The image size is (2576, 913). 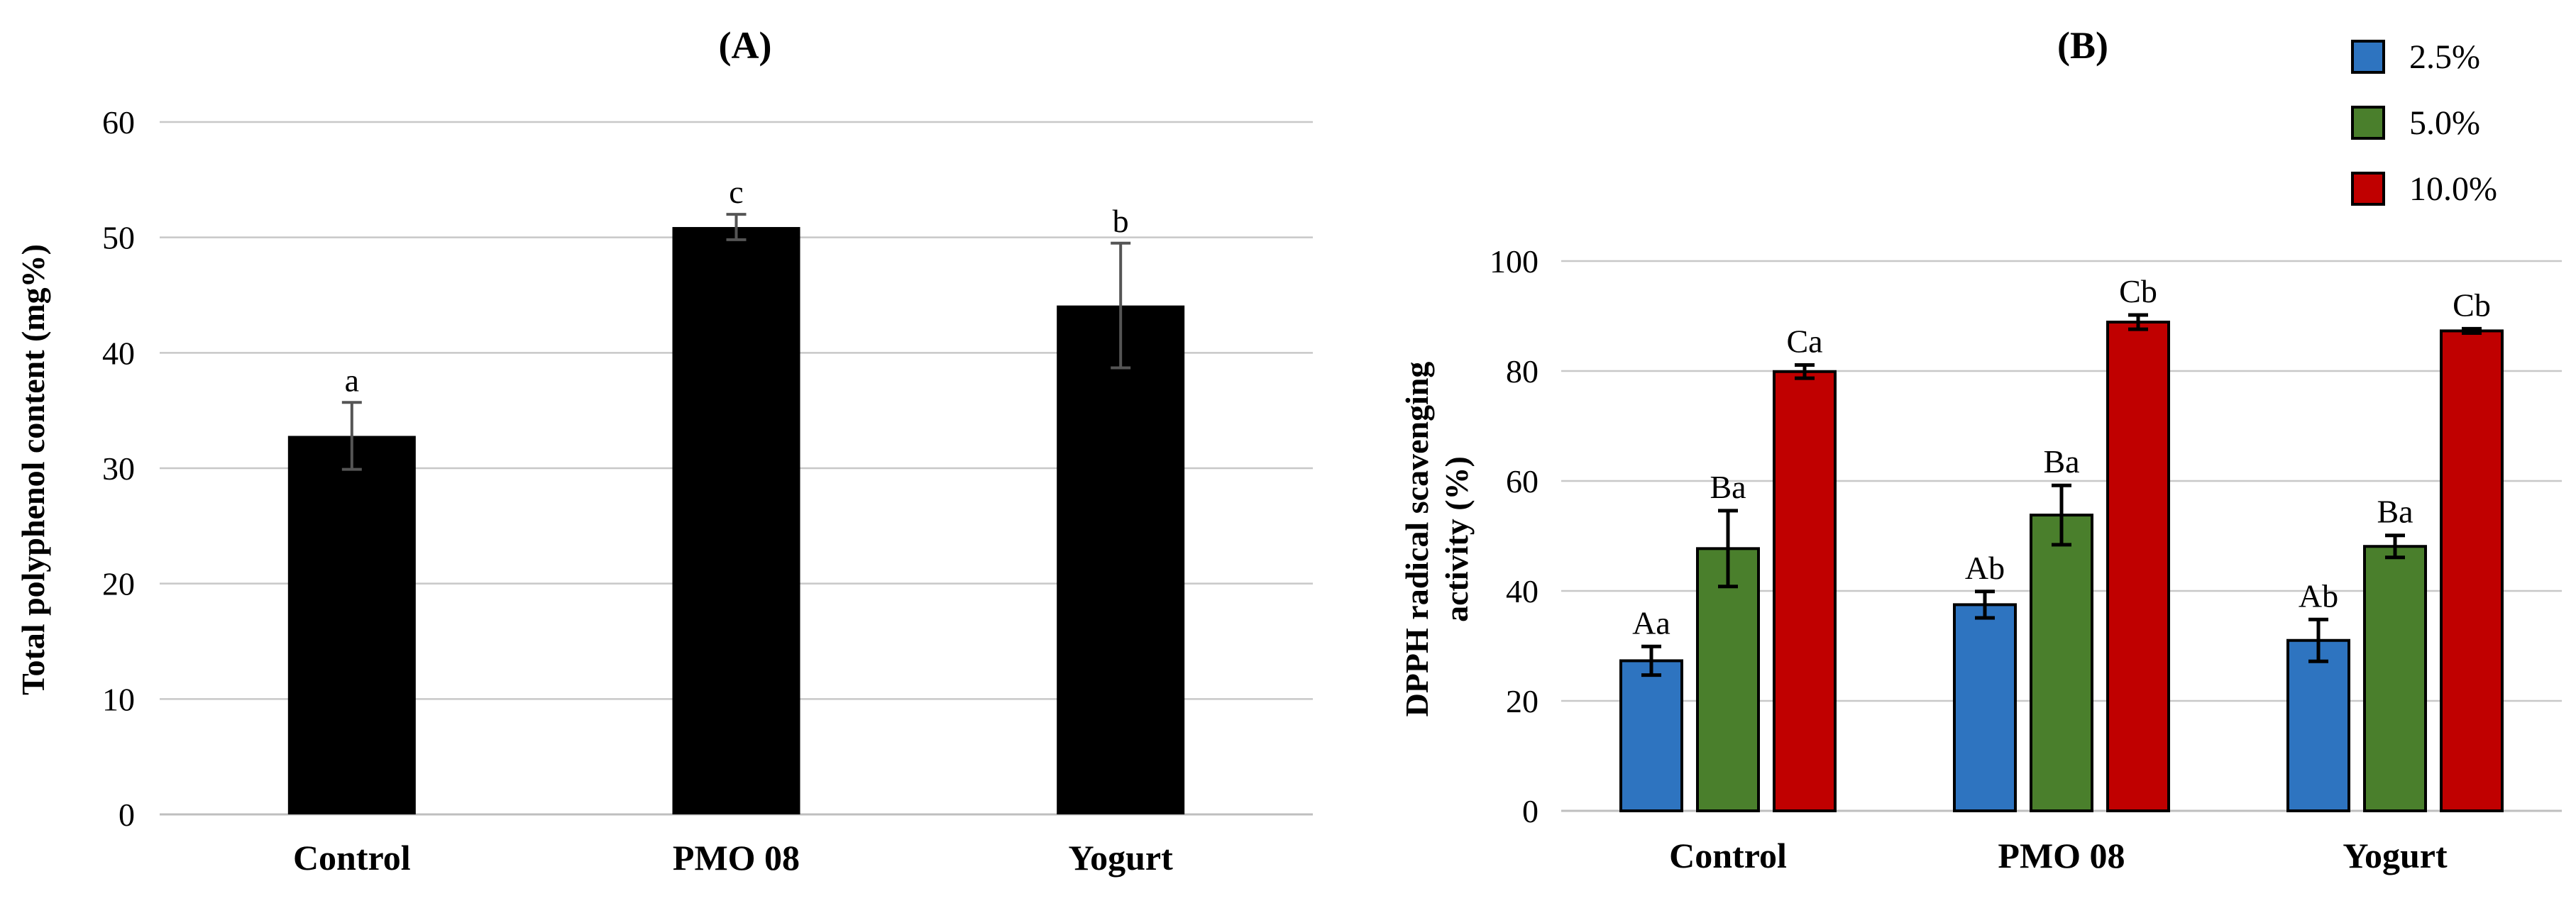 What do you see at coordinates (33, 470) in the screenshot?
I see `panel-a-y-axis-label: Total polyphenol content (mg%)` at bounding box center [33, 470].